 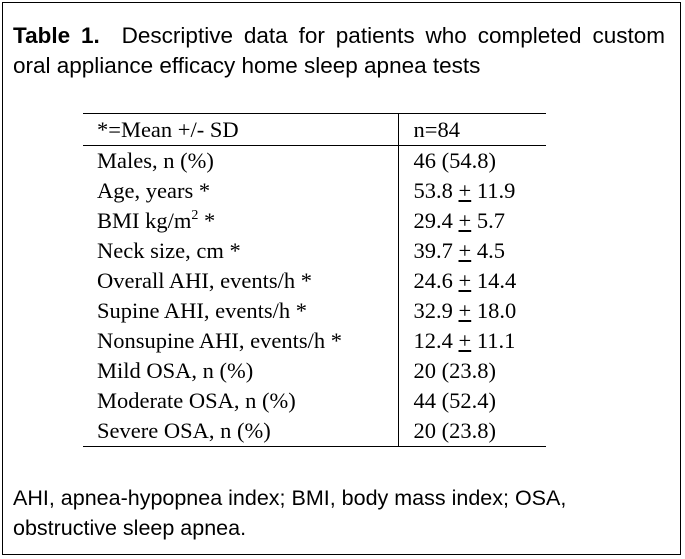 I want to click on value-mean: 29.4, so click(x=433, y=220).